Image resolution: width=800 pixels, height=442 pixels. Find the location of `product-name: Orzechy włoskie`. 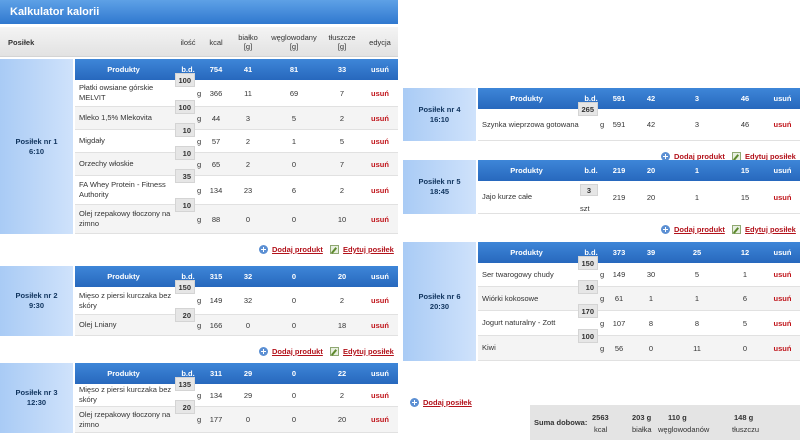

product-name: Orzechy włoskie is located at coordinates (106, 163).